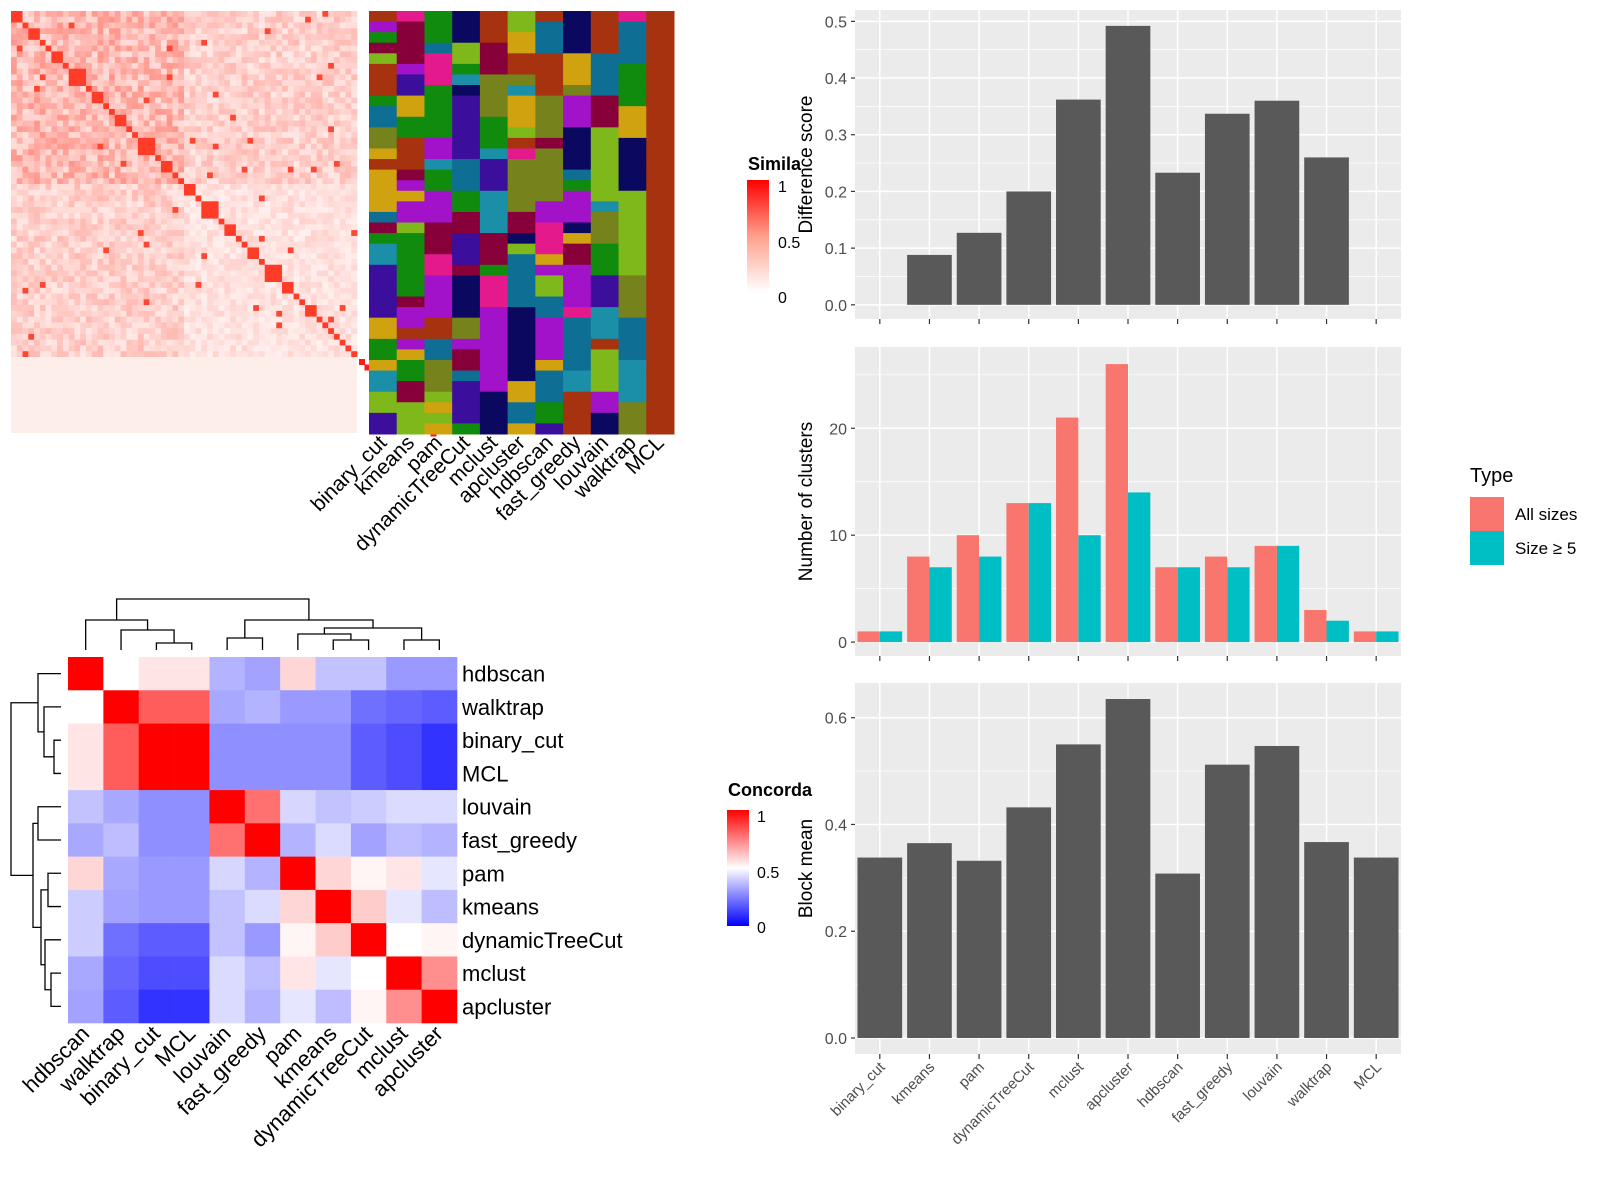 The image size is (1600, 1200). I want to click on y-tick-label: 0.0, so click(836, 1039).